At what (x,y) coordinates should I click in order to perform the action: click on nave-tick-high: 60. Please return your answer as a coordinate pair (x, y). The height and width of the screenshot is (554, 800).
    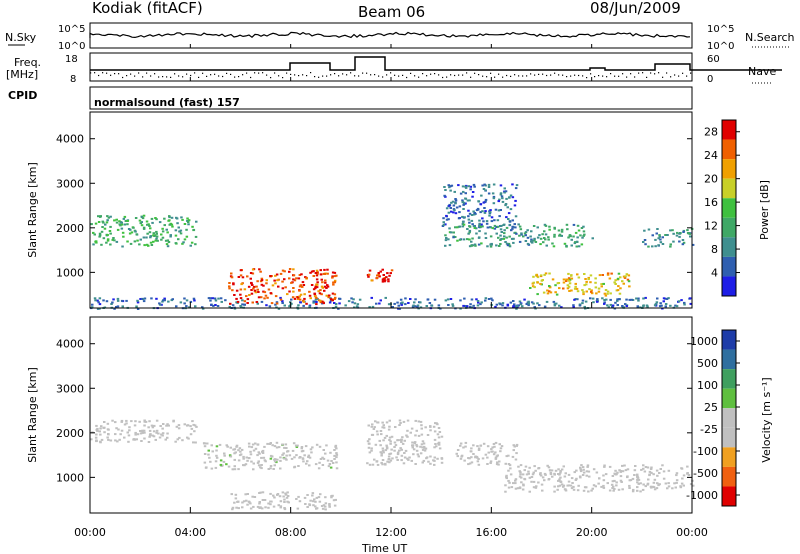
    Looking at the image, I should click on (713, 59).